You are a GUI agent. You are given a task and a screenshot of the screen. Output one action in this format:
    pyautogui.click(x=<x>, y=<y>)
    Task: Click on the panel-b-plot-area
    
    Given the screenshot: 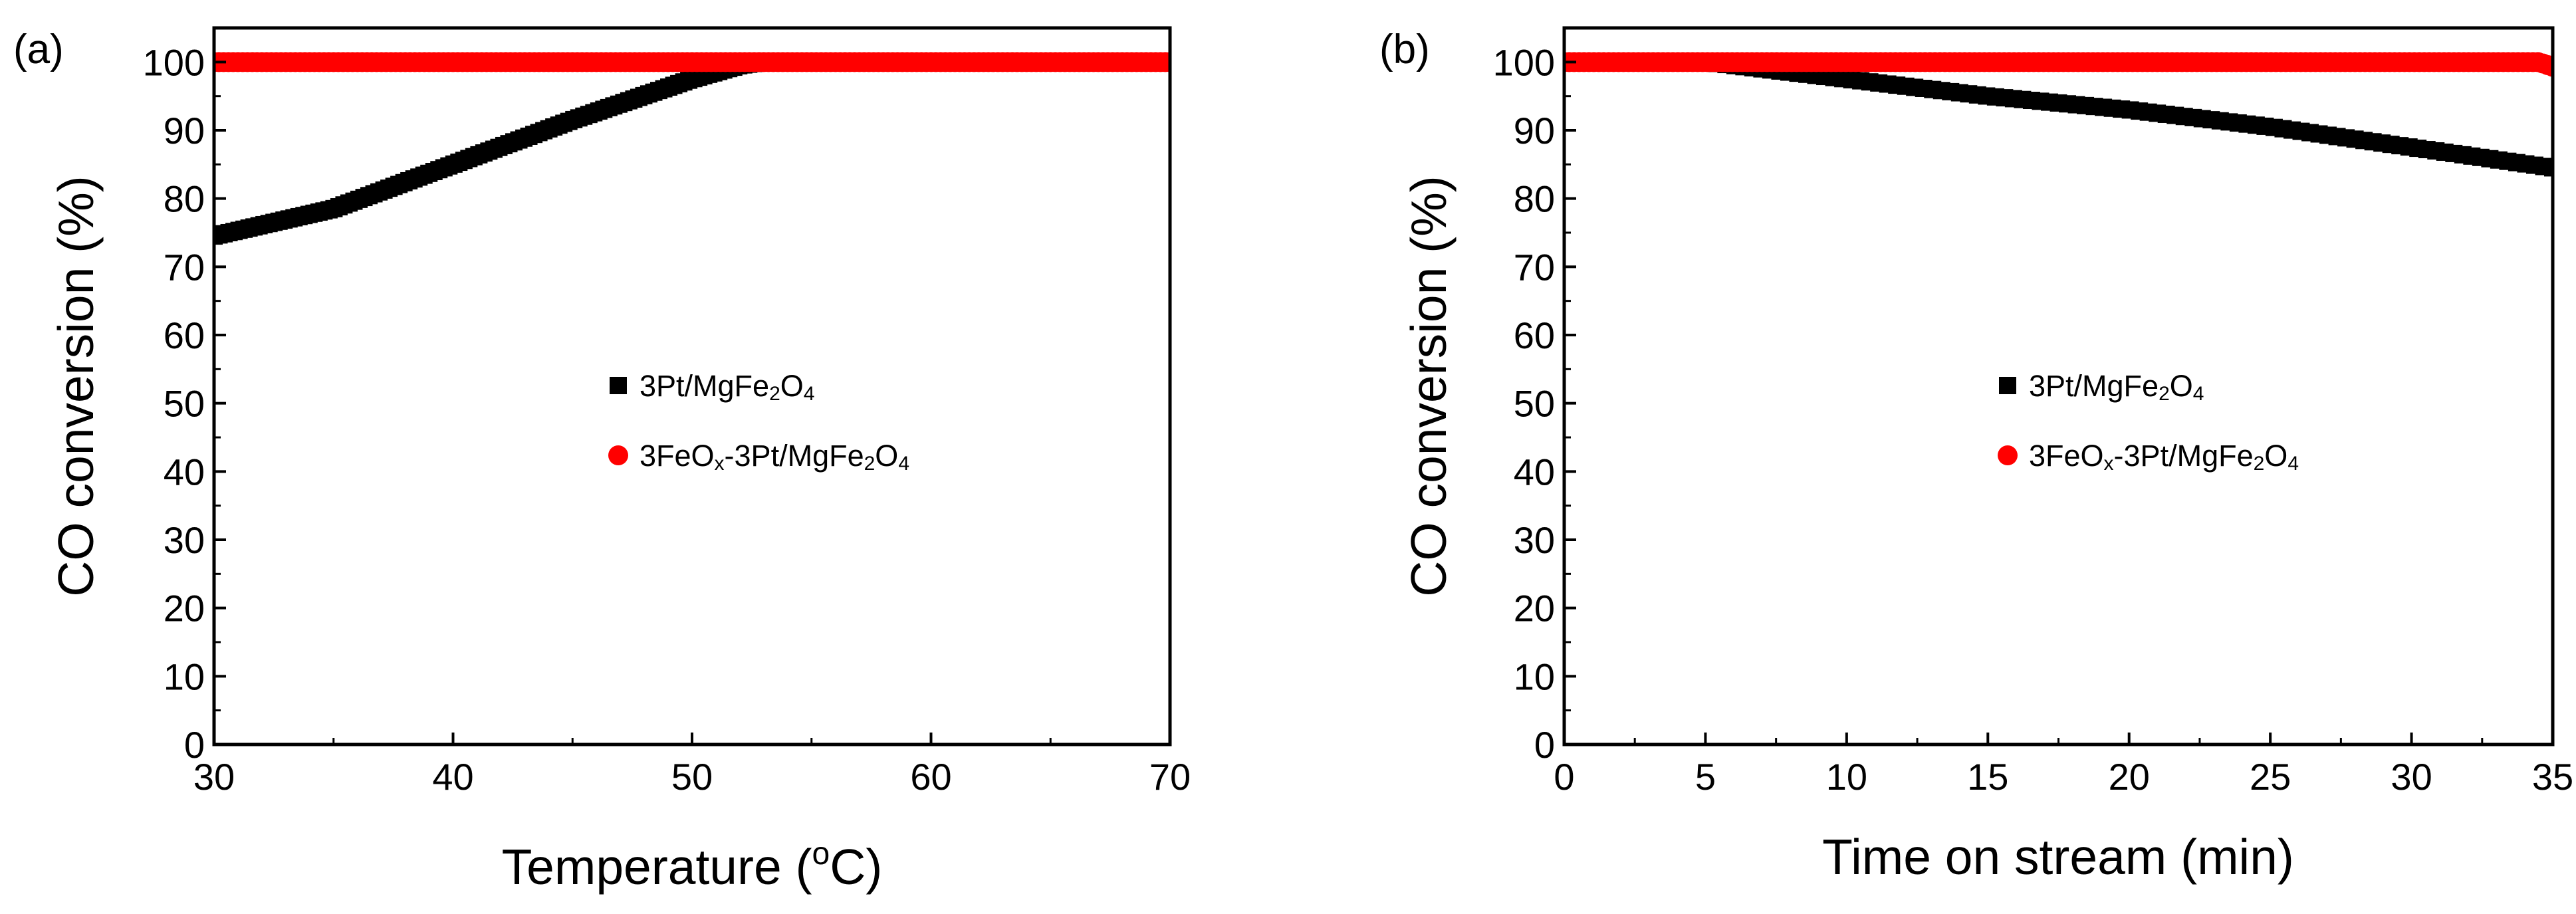 What is the action you would take?
    pyautogui.click(x=2058, y=114)
    